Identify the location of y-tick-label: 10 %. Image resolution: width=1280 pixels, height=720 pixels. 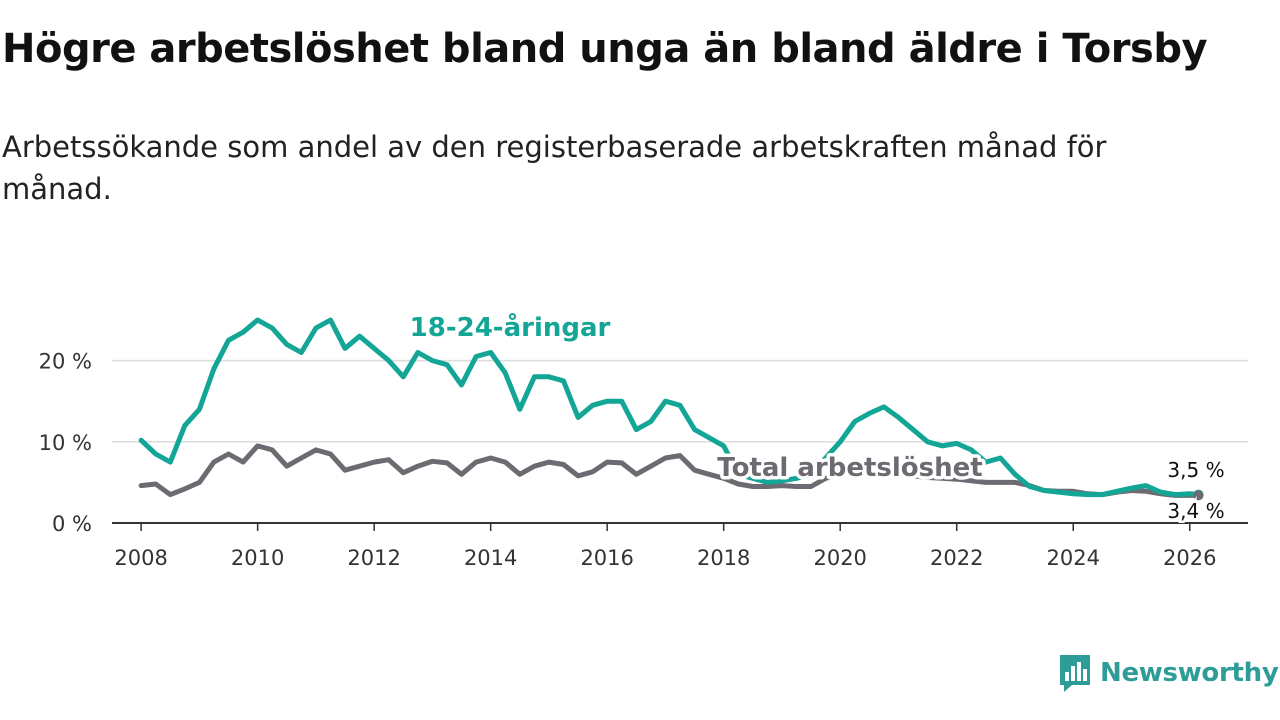
(65, 443).